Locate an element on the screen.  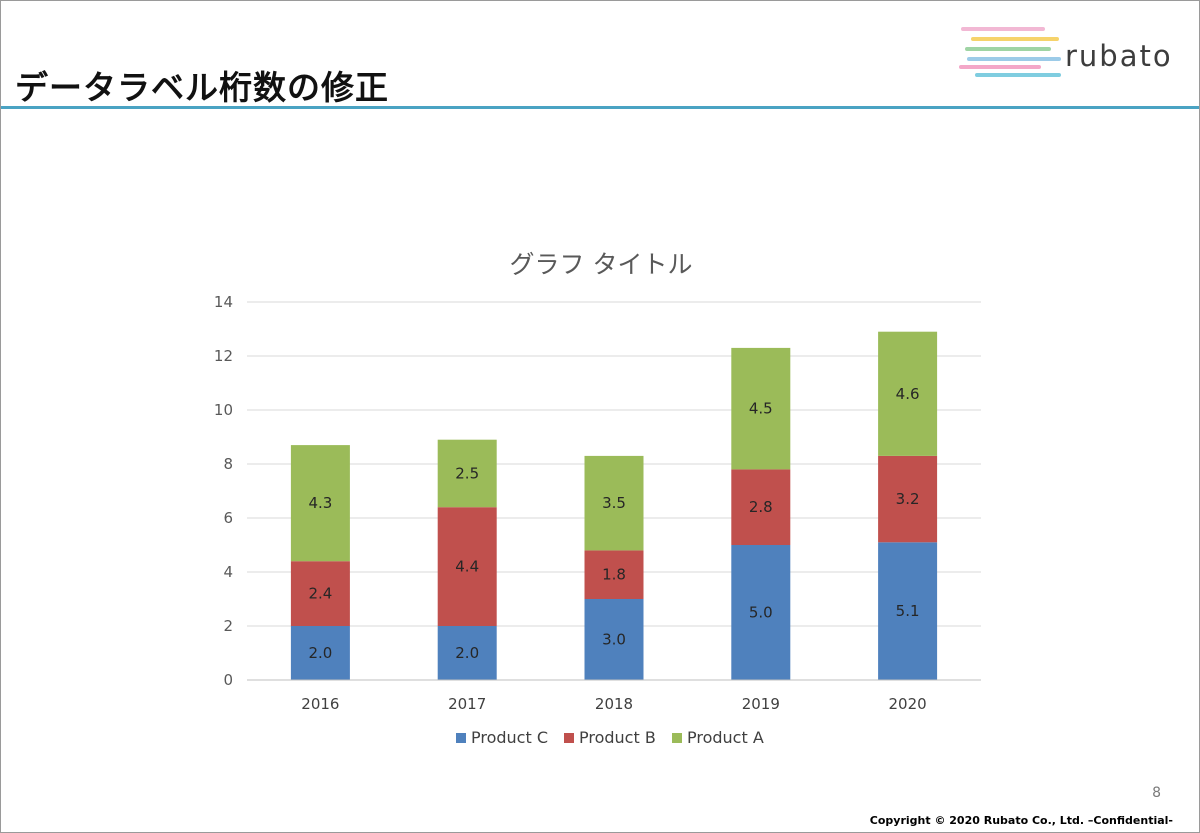
chart-title: グラフ タイトル is located at coordinates (601, 264).